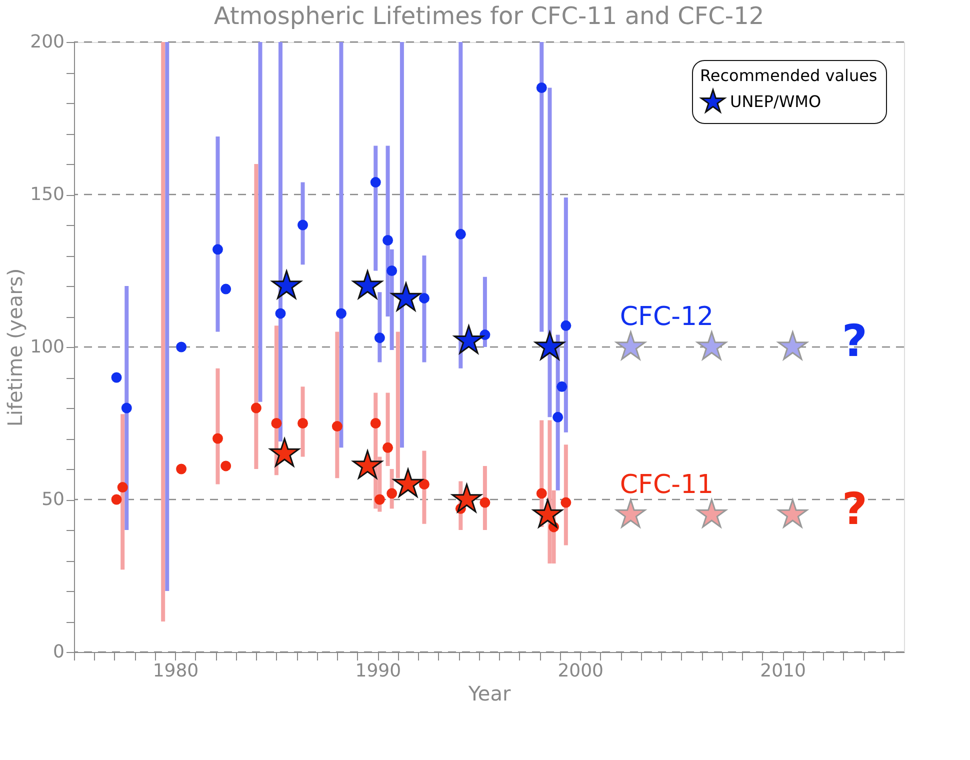  Describe the element at coordinates (15, 347) in the screenshot. I see `y-axis-title: Lifetime (years)` at that location.